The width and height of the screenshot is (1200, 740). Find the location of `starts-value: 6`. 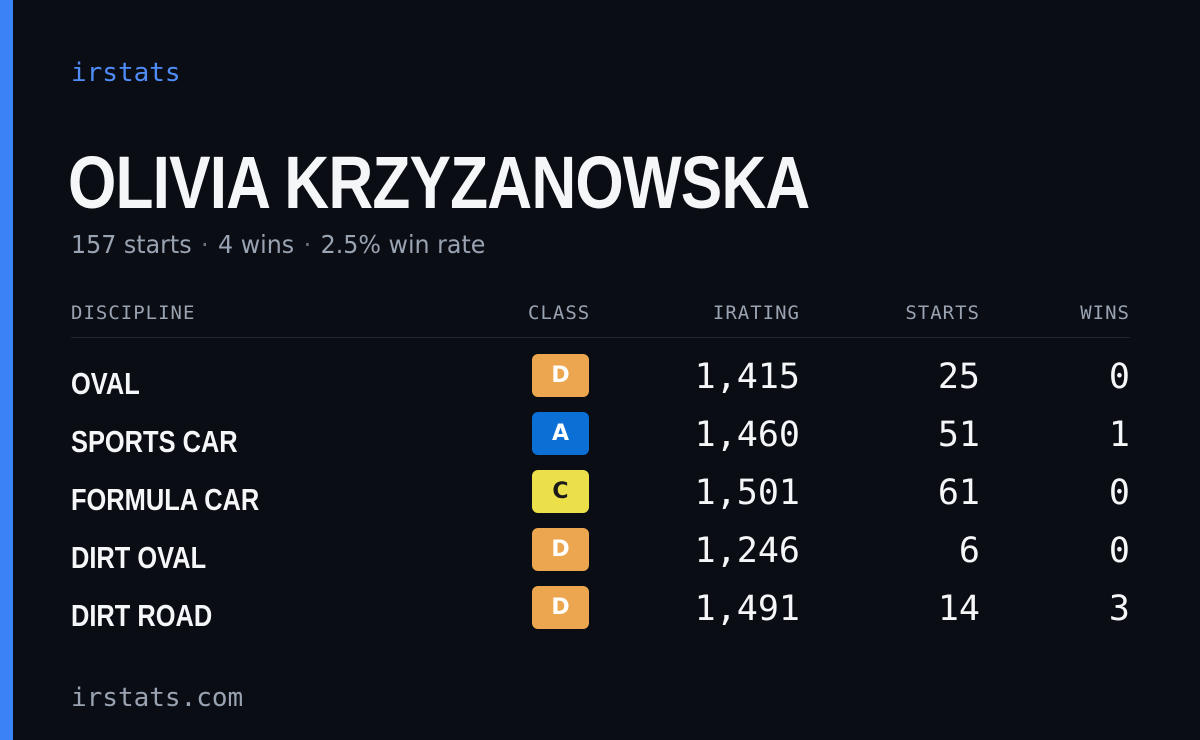

starts-value: 6 is located at coordinates (969, 551).